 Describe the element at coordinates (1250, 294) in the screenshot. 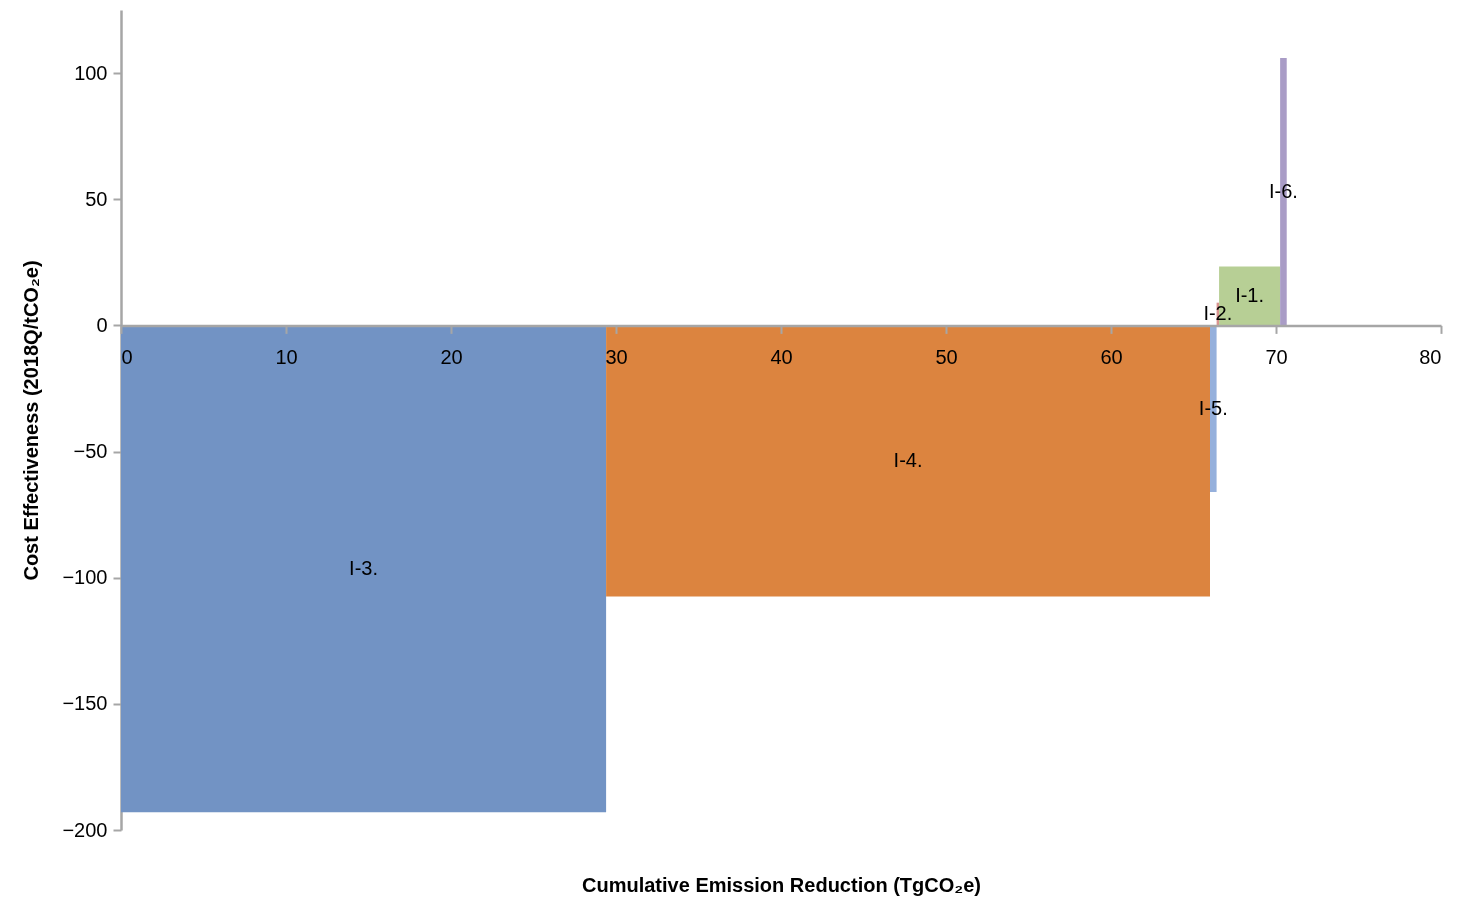

I see `series-label: I-1.` at that location.